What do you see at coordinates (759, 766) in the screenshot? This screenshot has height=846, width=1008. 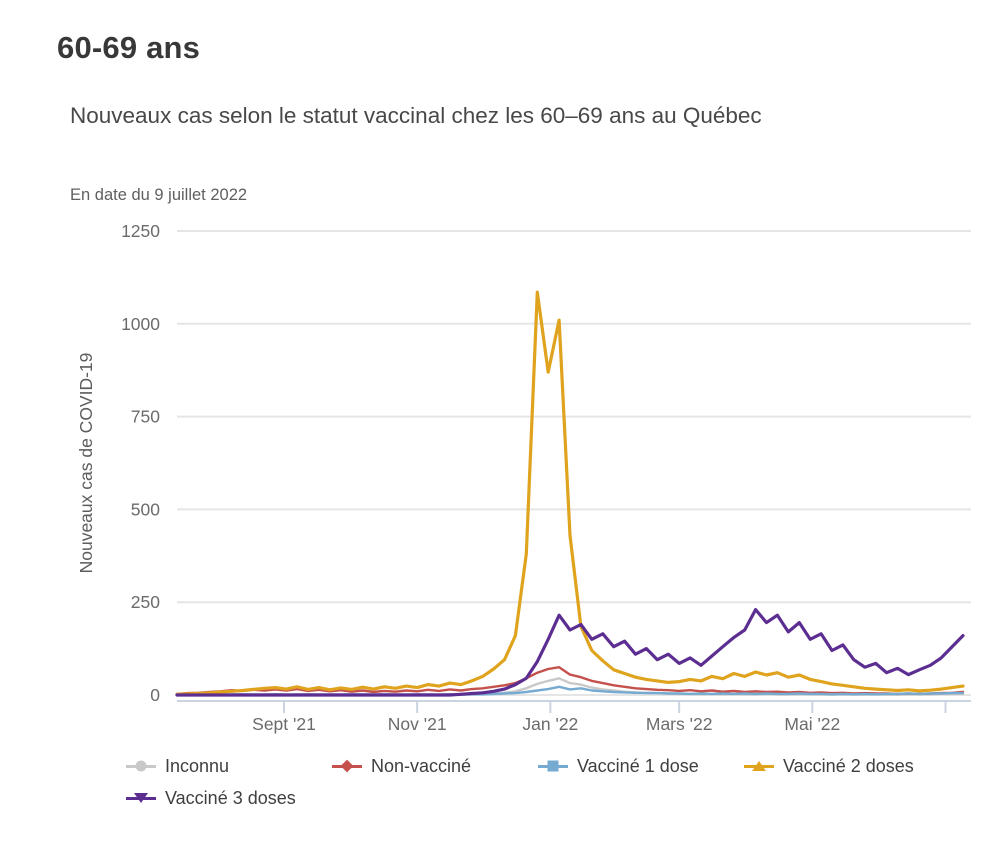 I see `triangle-up-marker-icon` at bounding box center [759, 766].